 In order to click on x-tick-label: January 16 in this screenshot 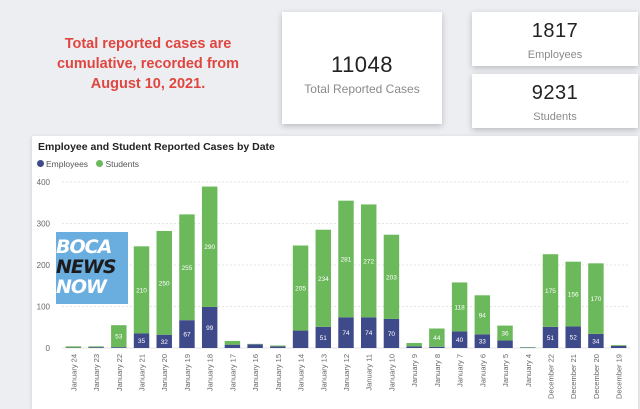, I will do `click(255, 372)`.